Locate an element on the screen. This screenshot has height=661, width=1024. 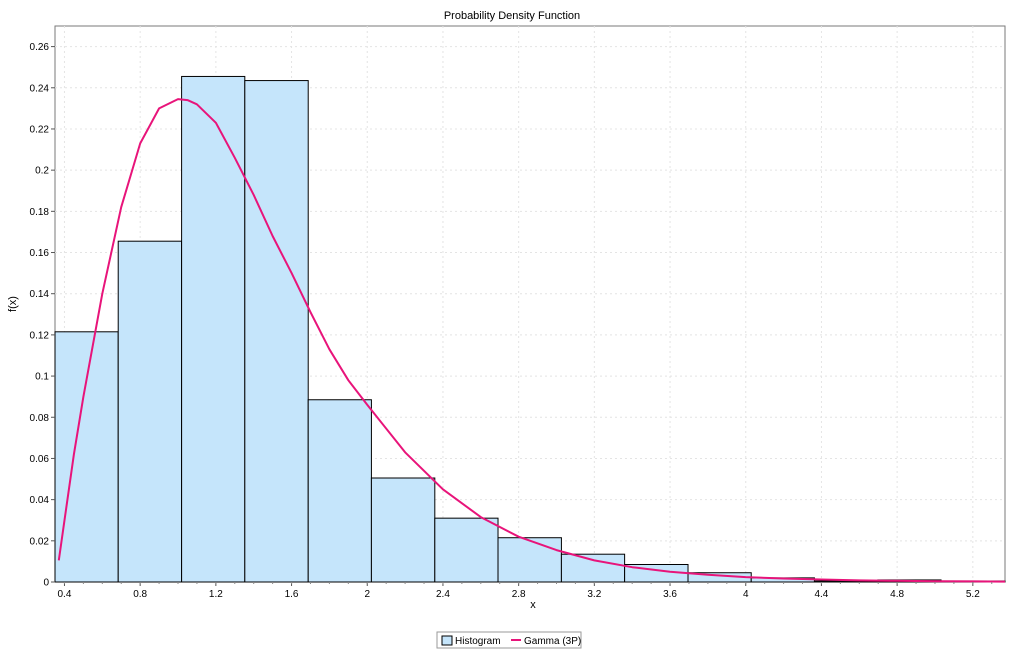
x-tick-label: 4 is located at coordinates (746, 594).